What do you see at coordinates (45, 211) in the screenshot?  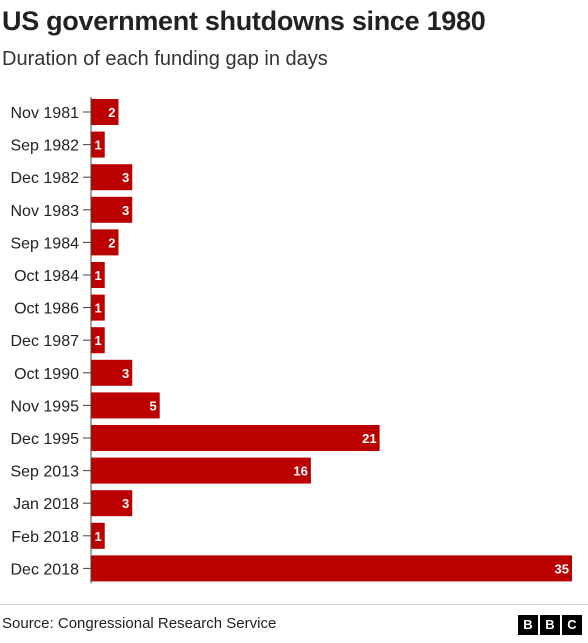 I see `category-label: Nov 1983` at bounding box center [45, 211].